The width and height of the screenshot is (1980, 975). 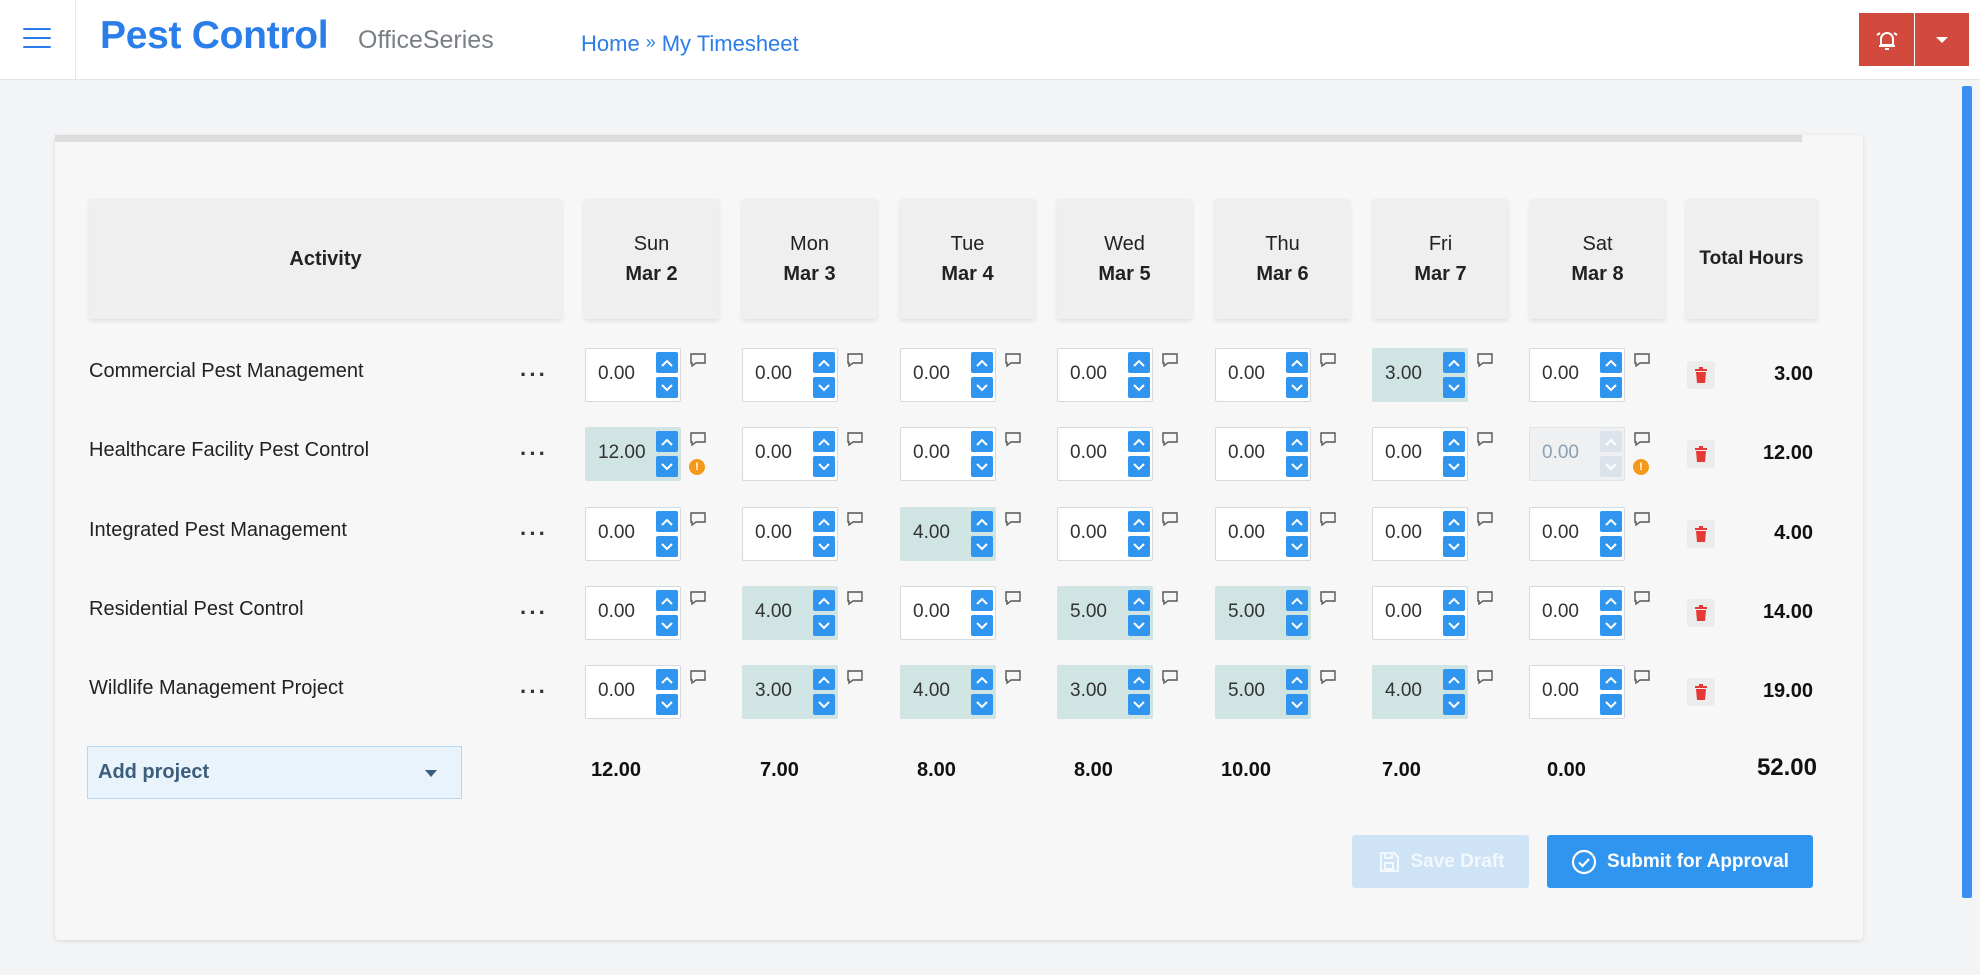 What do you see at coordinates (1680, 861) in the screenshot?
I see `submit-for-approval-button: Submit for Approval` at bounding box center [1680, 861].